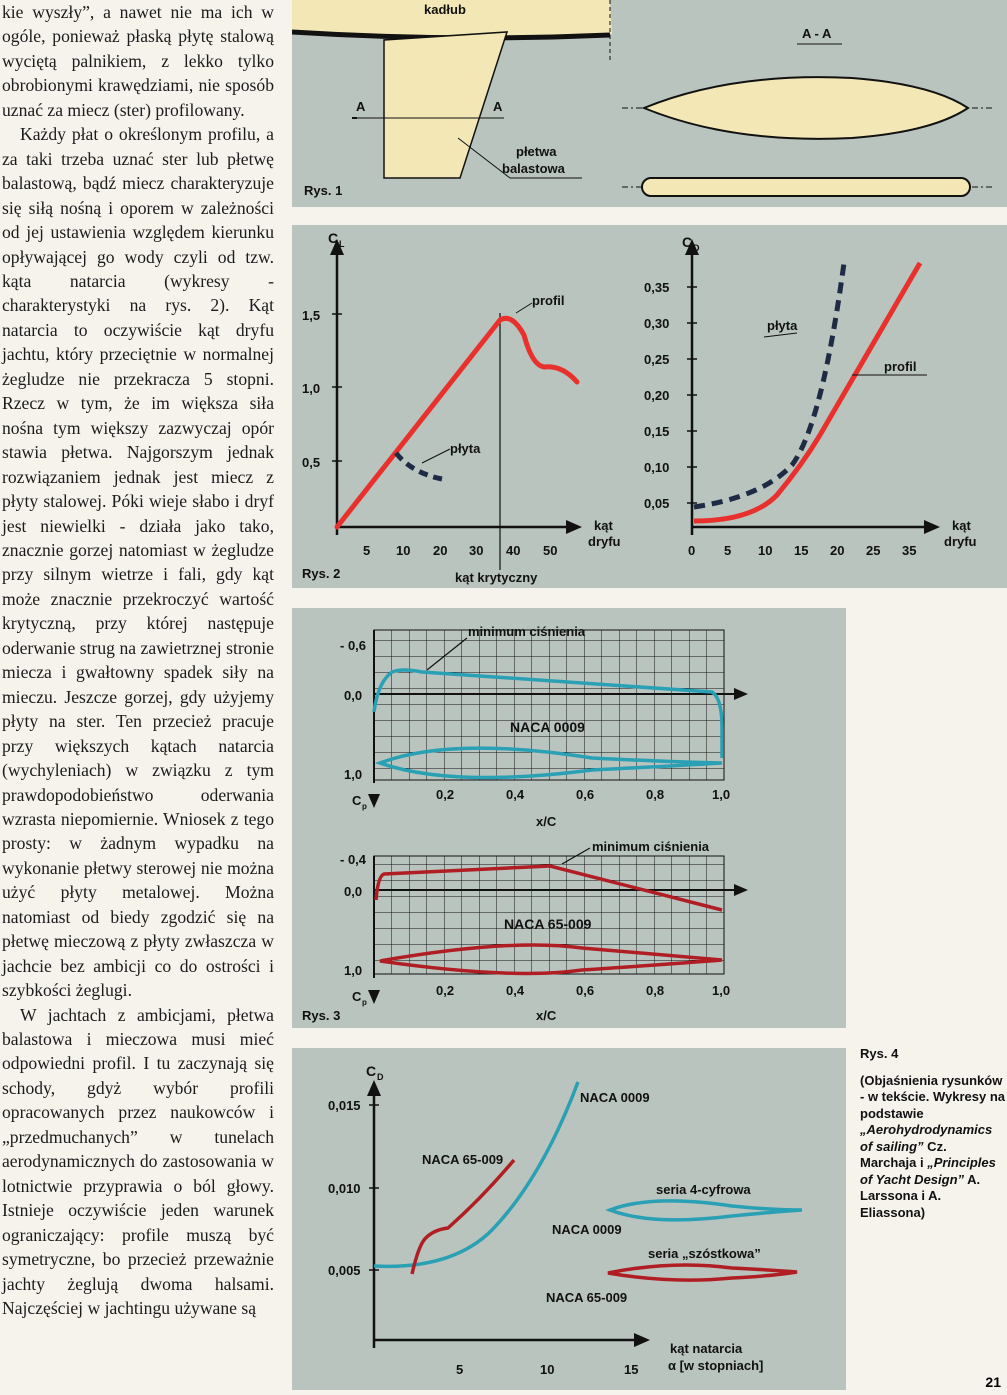 This screenshot has width=1007, height=1395. What do you see at coordinates (585, 990) in the screenshot?
I see `bottom-xtick: 0,6` at bounding box center [585, 990].